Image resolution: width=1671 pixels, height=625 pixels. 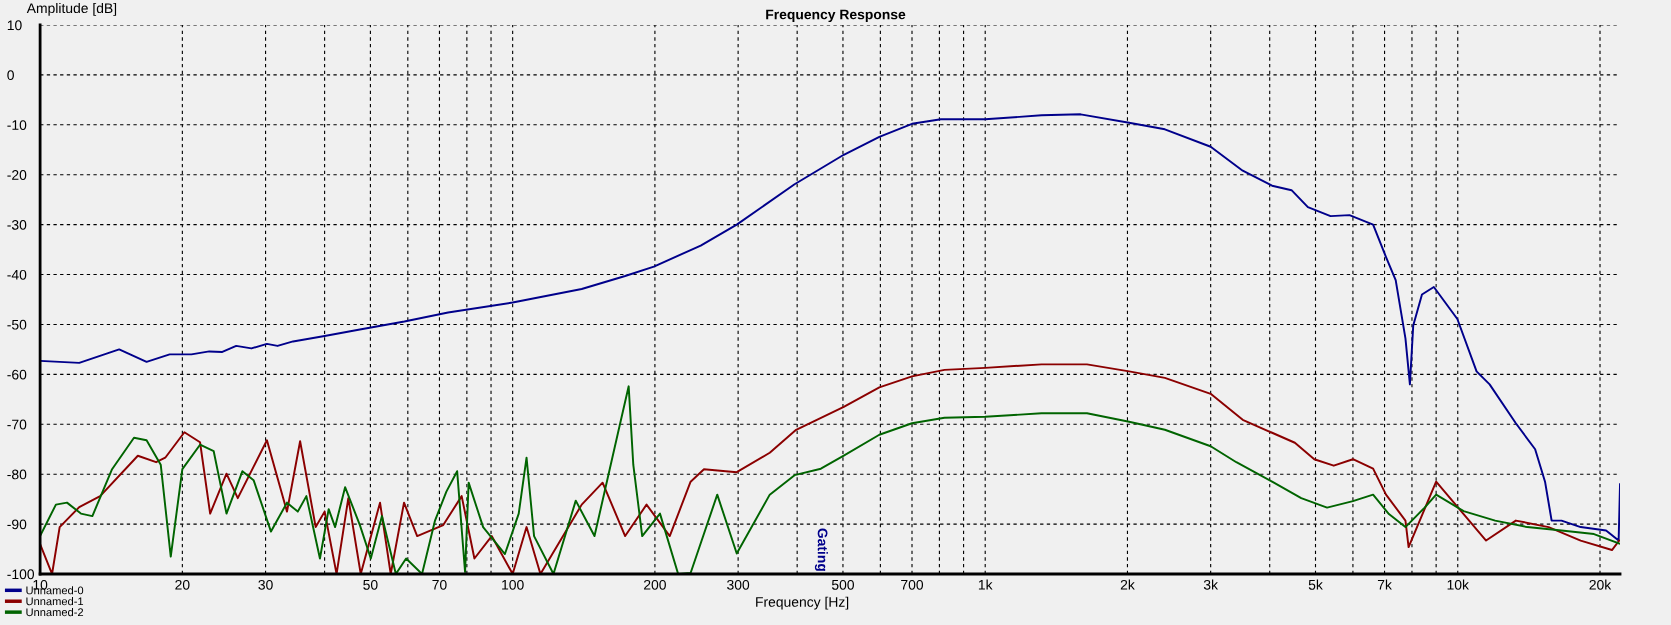 I want to click on y-tick-label: -30, so click(x=17, y=224).